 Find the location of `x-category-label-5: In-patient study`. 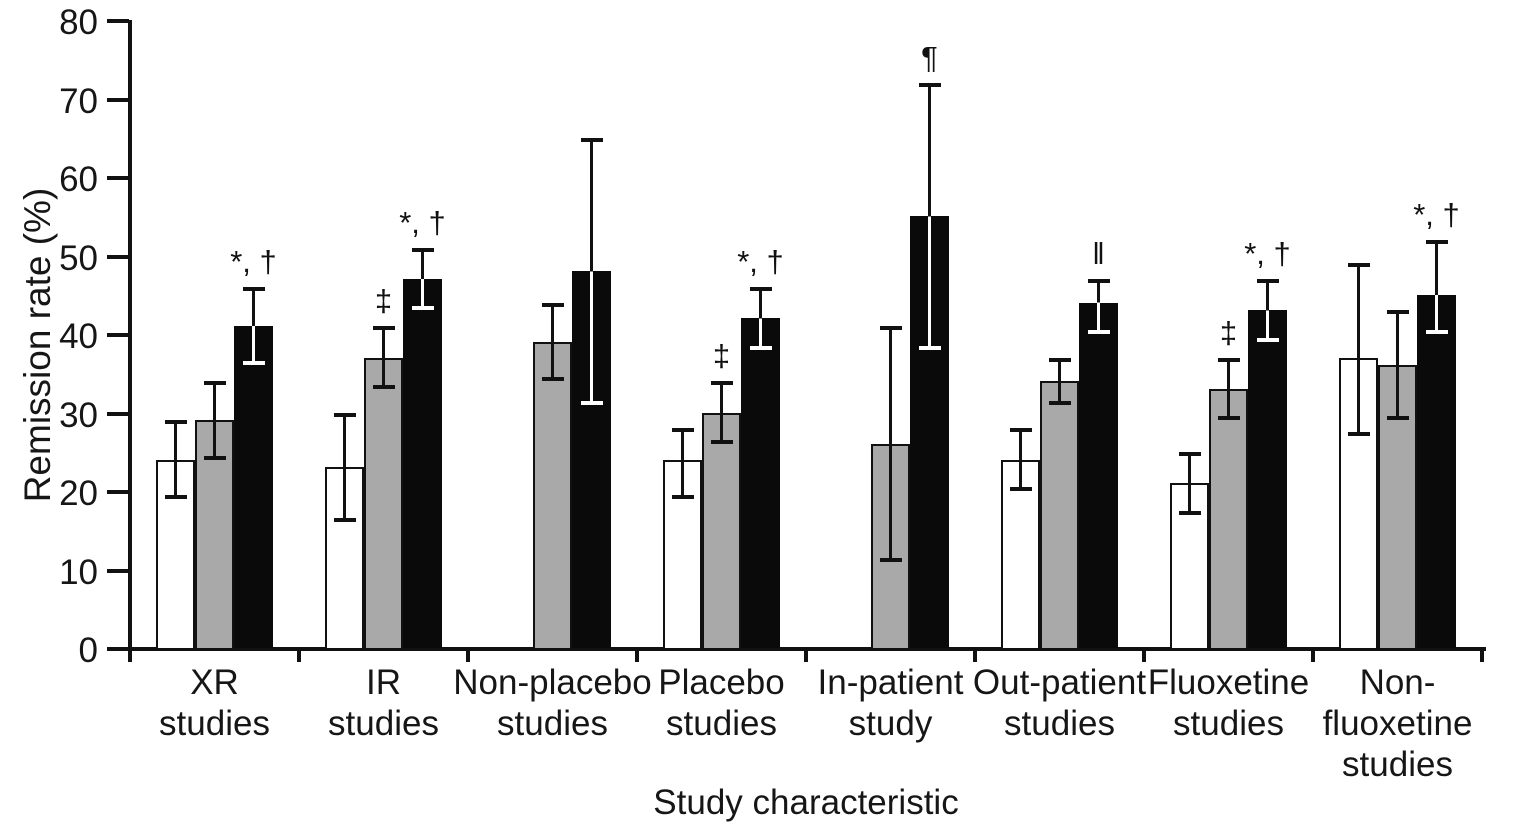

x-category-label-5: In-patient study is located at coordinates (890, 703).